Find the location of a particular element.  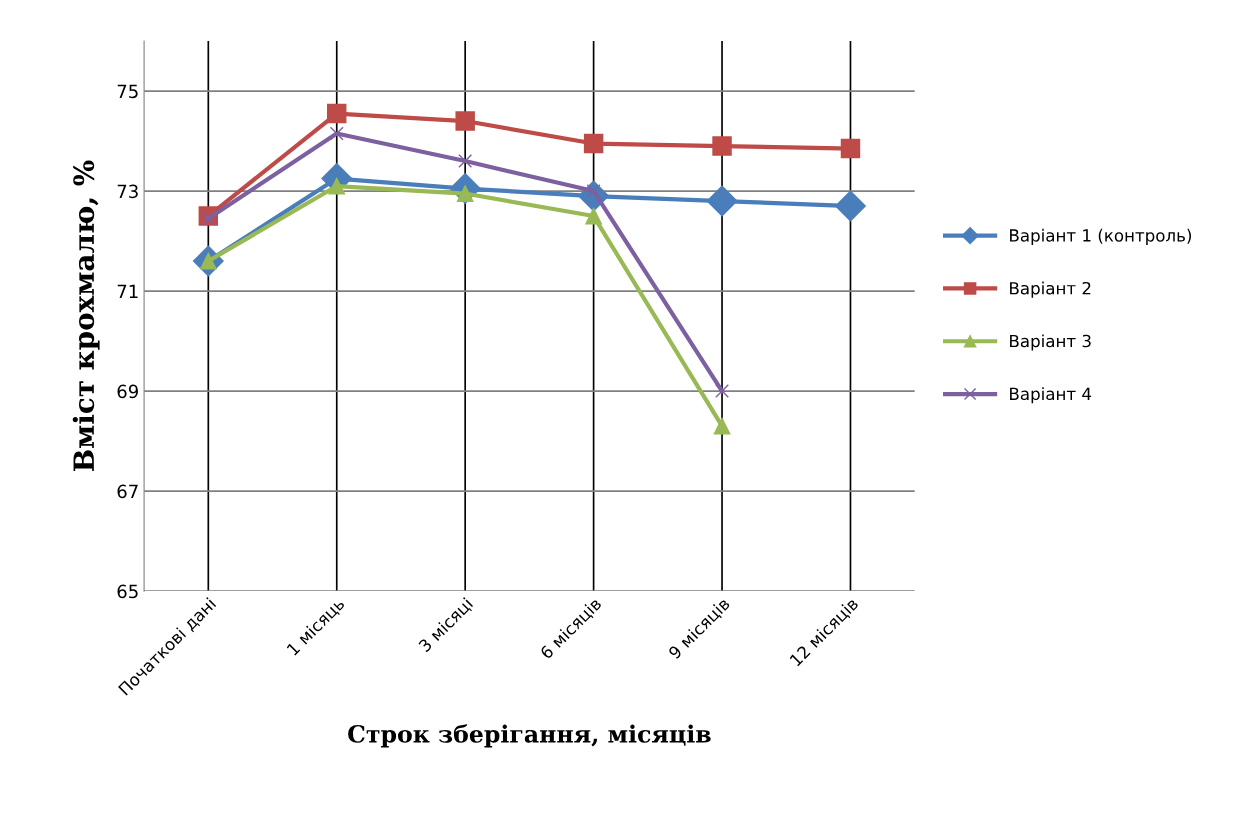

x-axis-title: Строк зберігання, місяців is located at coordinates (529, 736).